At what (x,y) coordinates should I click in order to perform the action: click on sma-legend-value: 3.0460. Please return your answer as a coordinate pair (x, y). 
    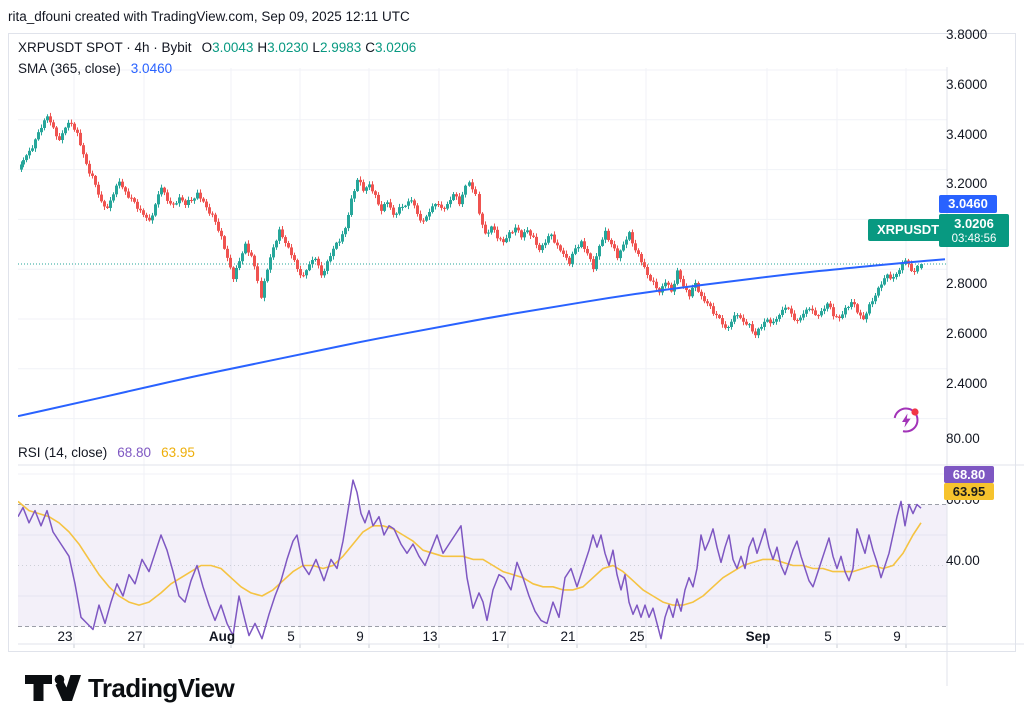
    Looking at the image, I should click on (151, 68).